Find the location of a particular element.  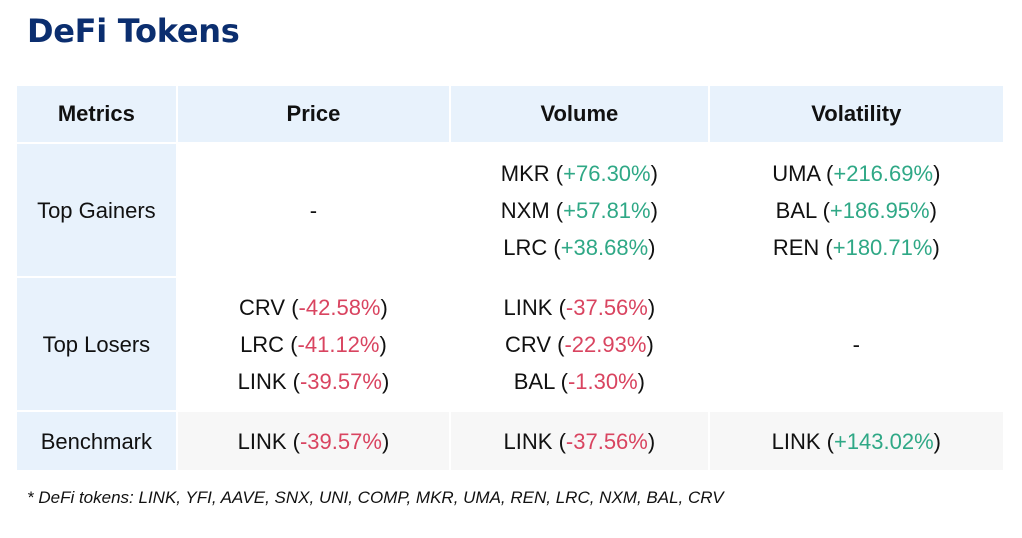

row-label: Top Gainers is located at coordinates (96, 210).